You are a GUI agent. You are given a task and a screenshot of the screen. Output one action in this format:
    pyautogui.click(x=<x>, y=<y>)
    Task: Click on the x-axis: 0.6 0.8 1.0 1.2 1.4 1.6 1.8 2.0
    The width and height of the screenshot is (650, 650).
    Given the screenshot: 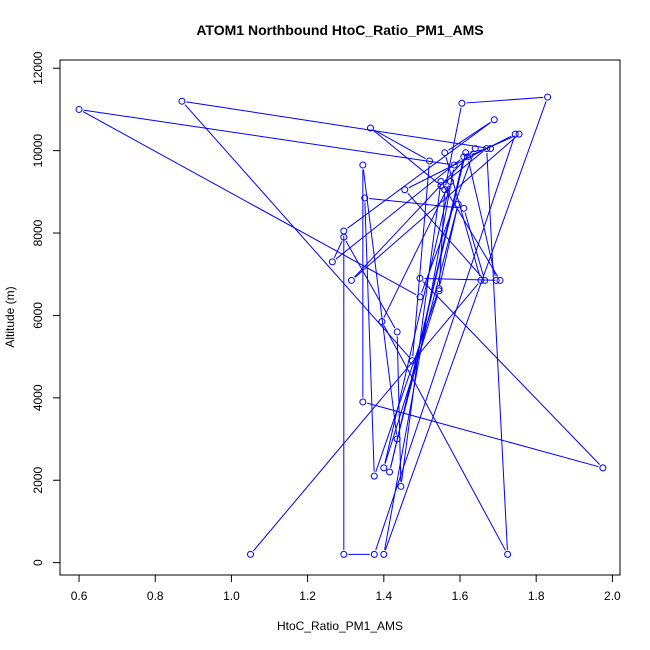 What is the action you would take?
    pyautogui.click(x=346, y=588)
    